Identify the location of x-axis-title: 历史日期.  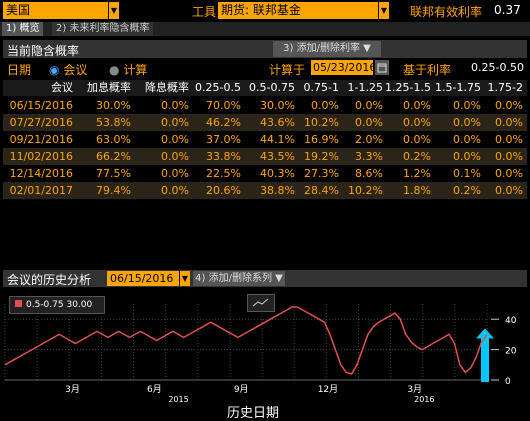
(253, 413).